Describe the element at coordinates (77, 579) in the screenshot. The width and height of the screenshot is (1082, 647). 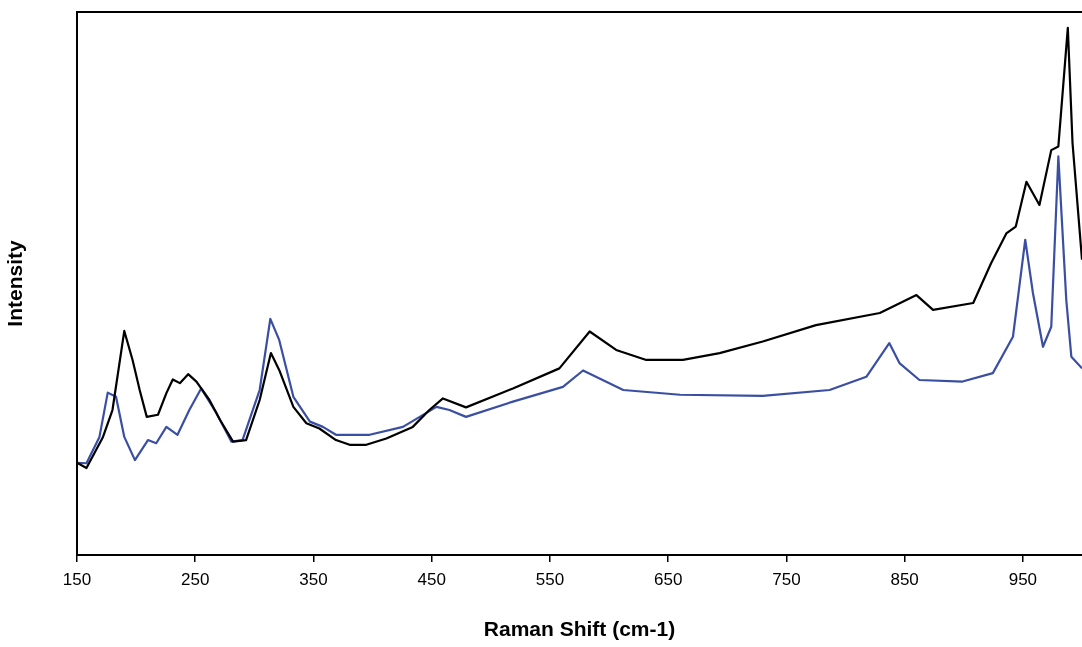
I see `x-tick-label: 150` at that location.